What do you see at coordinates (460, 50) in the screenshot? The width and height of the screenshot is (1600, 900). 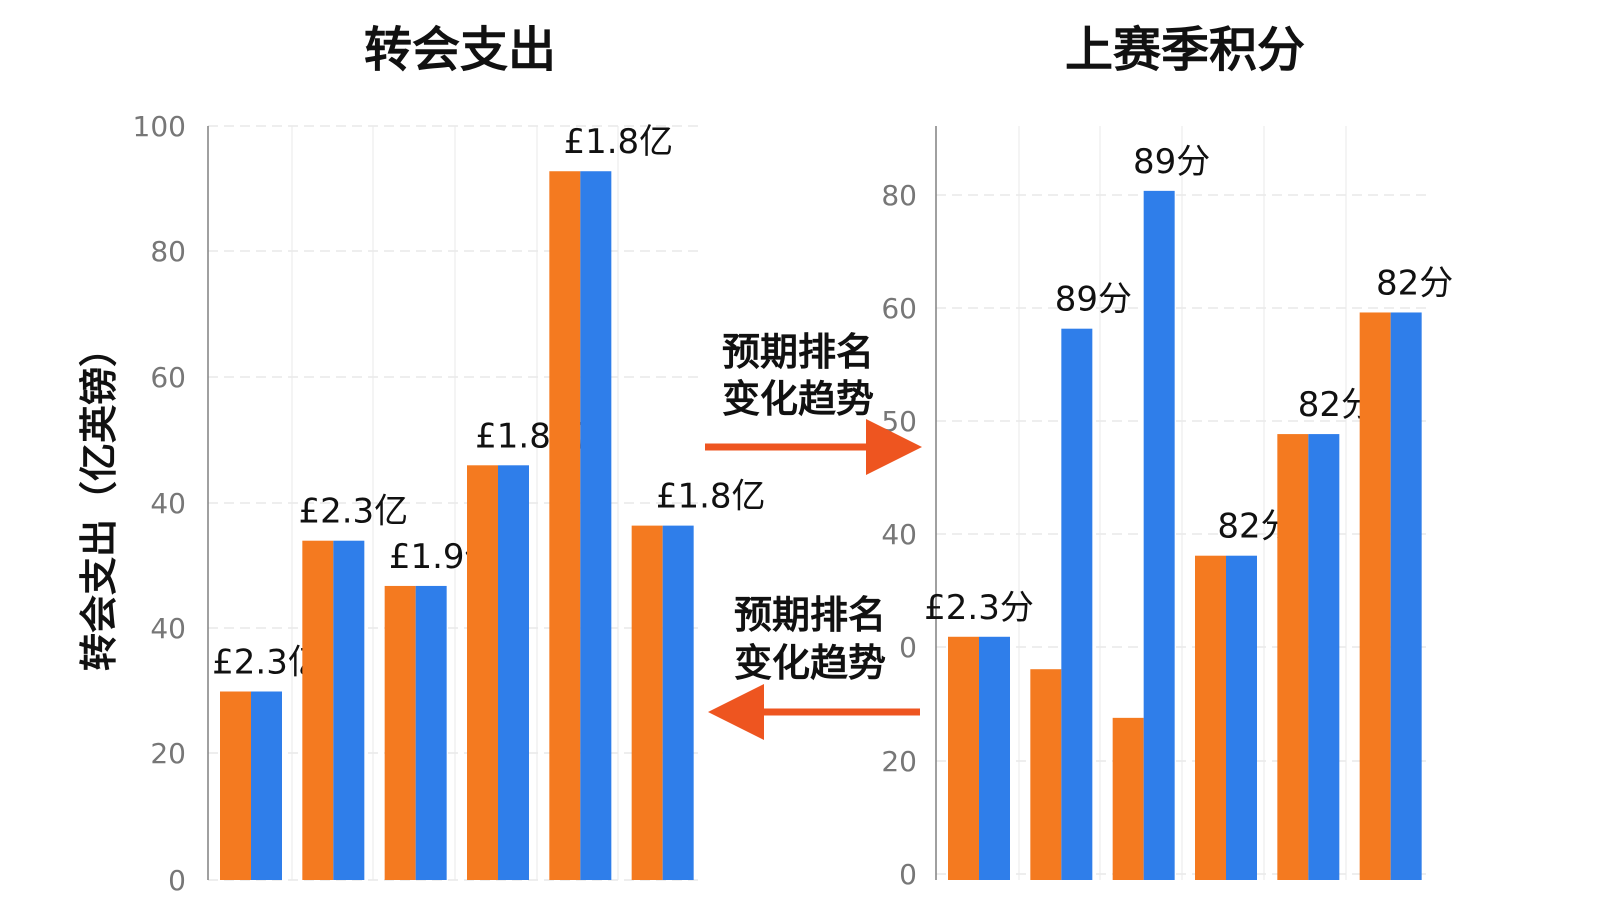 I see `left-chart-title: 转会支出` at bounding box center [460, 50].